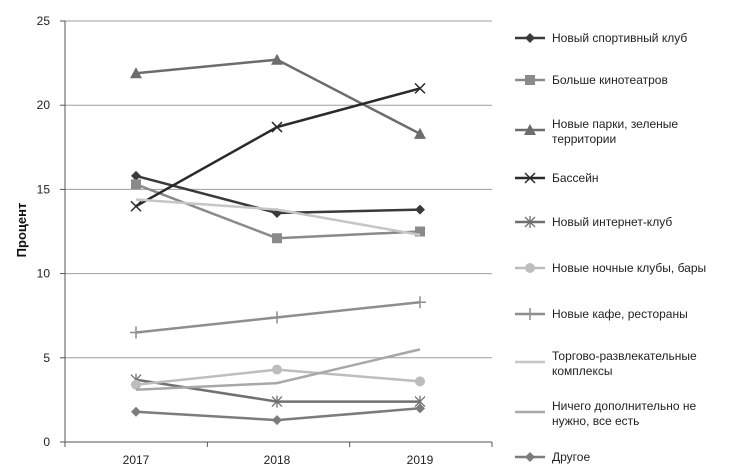 Image resolution: width=749 pixels, height=469 pixels. I want to click on legend-label: Бассейн, so click(575, 178).